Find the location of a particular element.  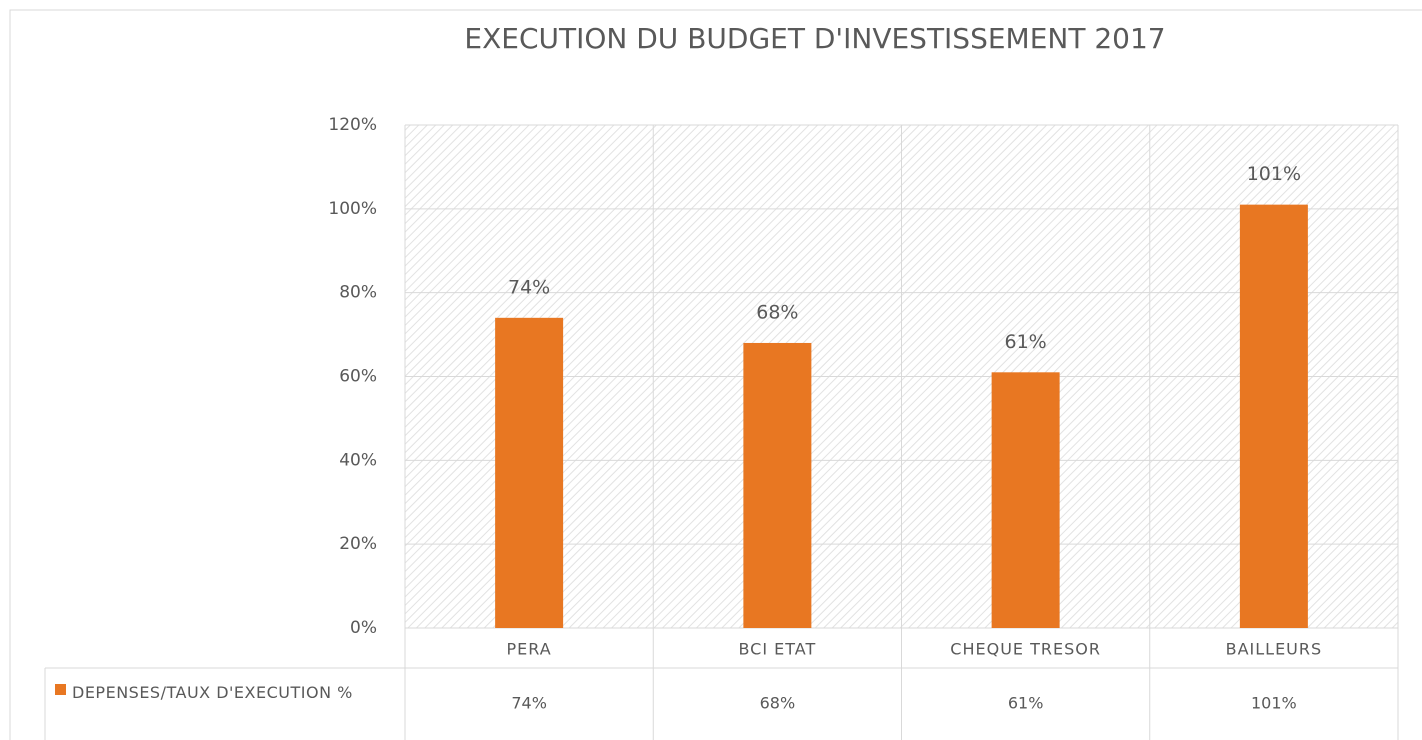

legend-key is located at coordinates (60, 689).